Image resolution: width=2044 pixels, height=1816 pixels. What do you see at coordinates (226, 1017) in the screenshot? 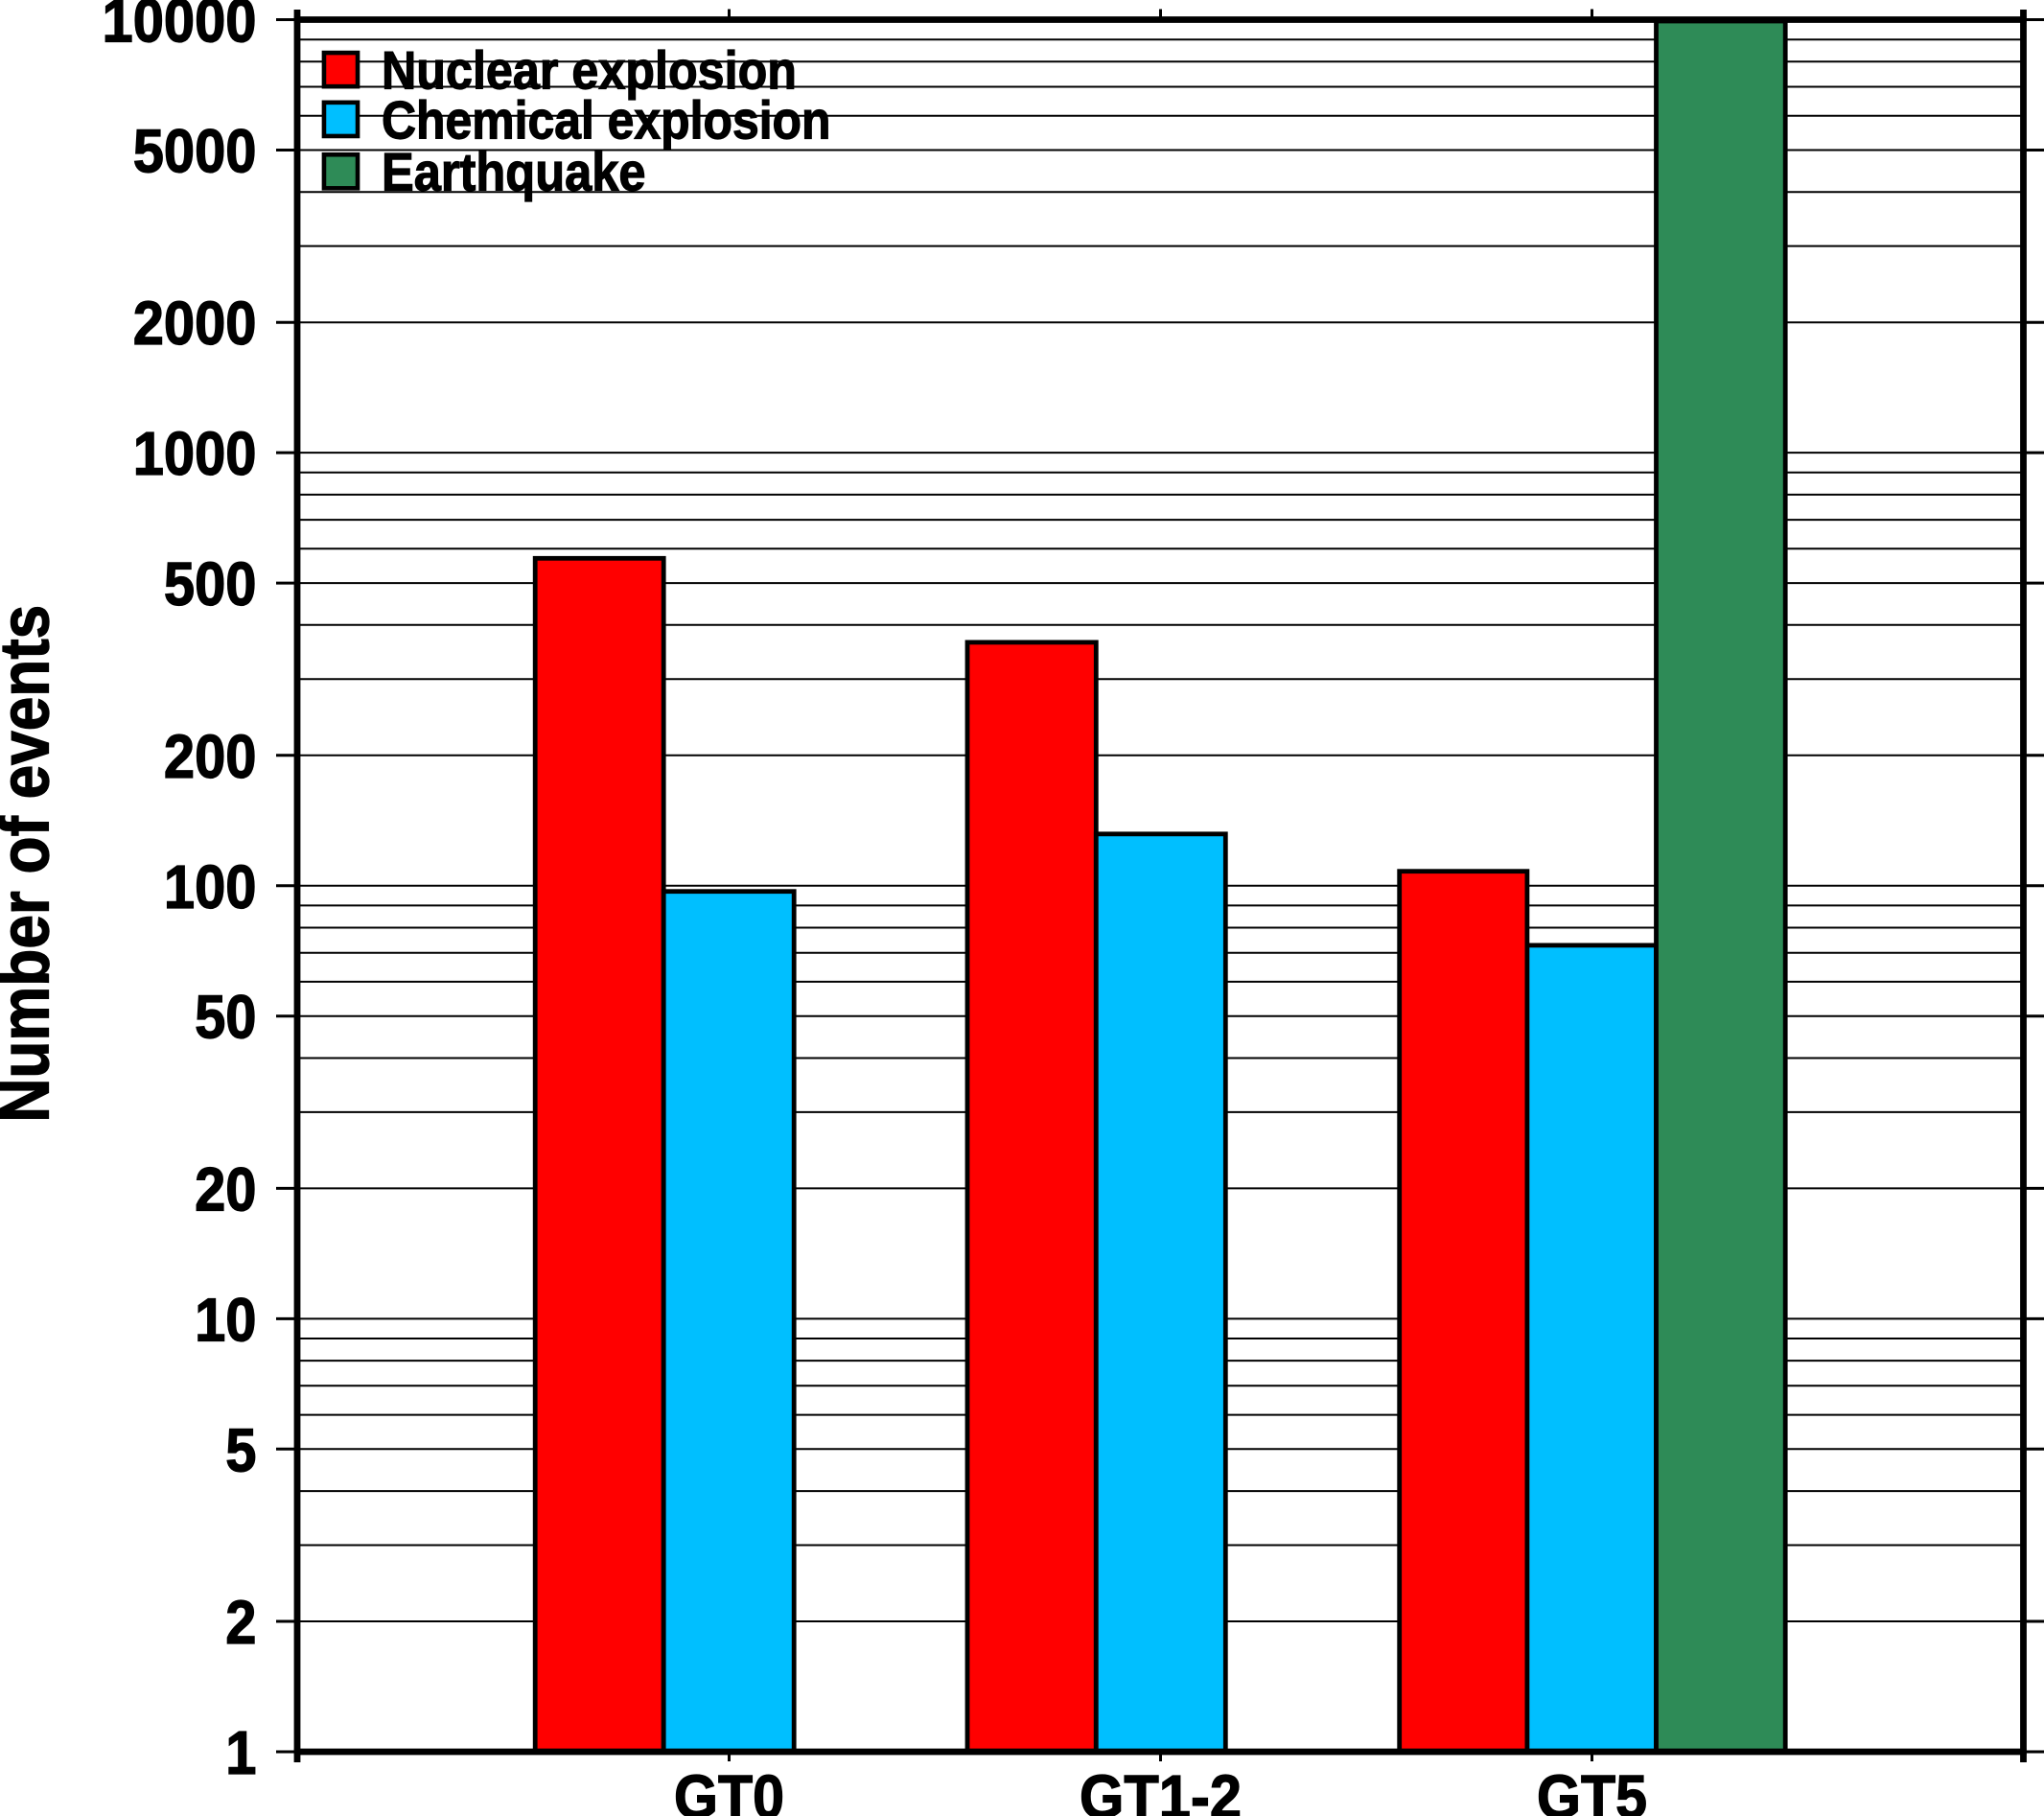
I see `svg-text: 50` at bounding box center [226, 1017].